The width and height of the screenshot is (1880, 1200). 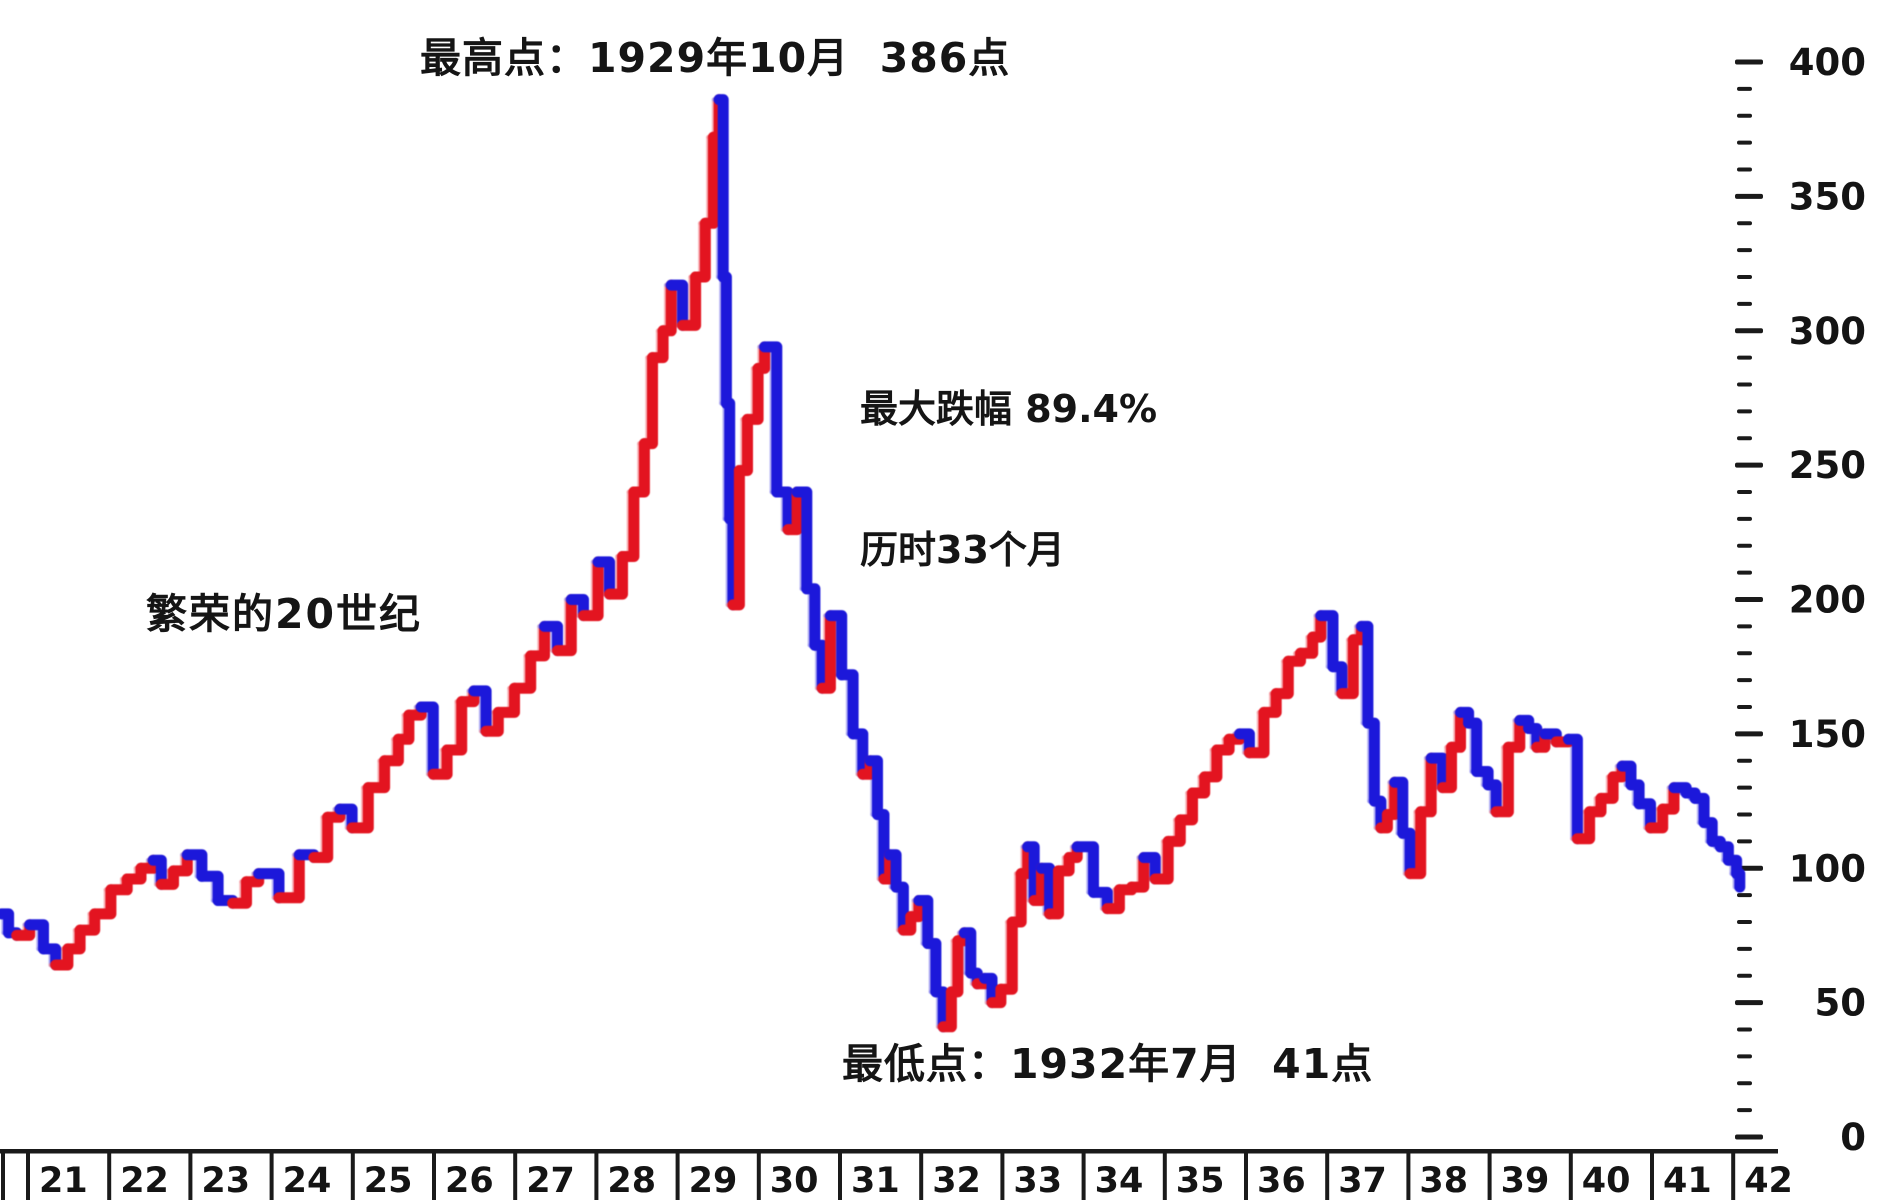 What do you see at coordinates (1827, 868) in the screenshot?
I see `y-axis-label: 100` at bounding box center [1827, 868].